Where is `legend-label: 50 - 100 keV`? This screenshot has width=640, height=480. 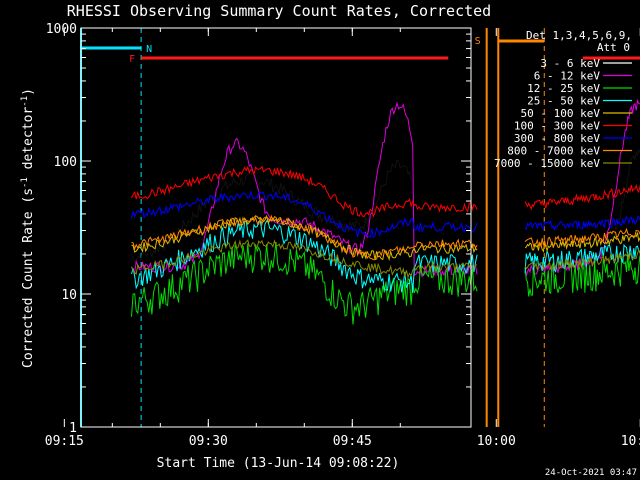 legend-label: 50 - 100 keV is located at coordinates (561, 113).